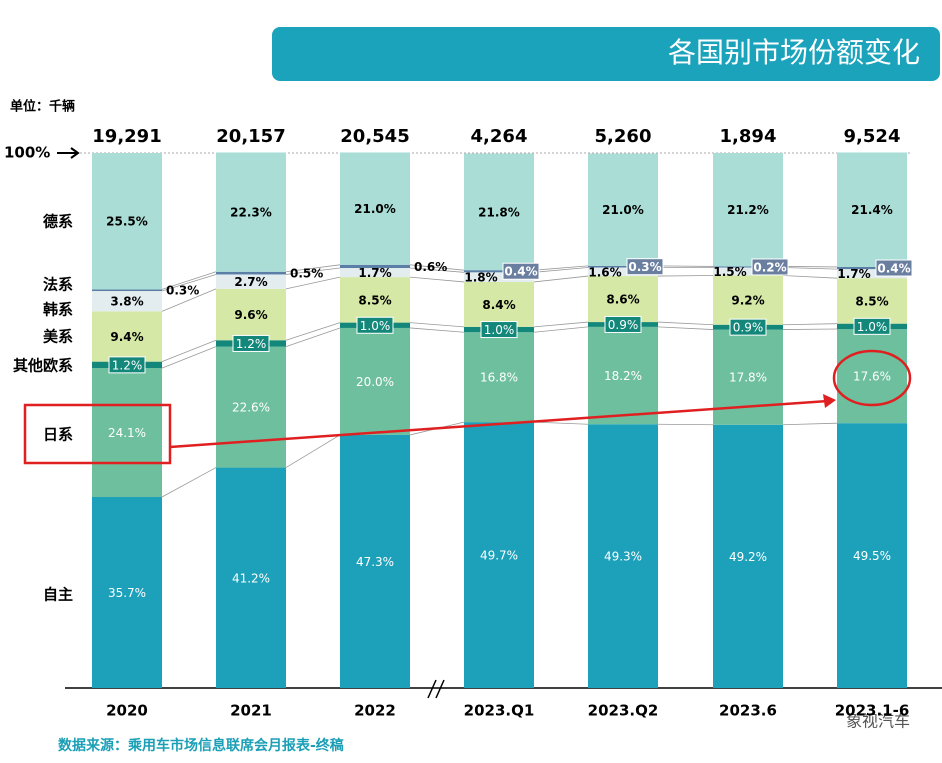 The width and height of the screenshot is (942, 763). What do you see at coordinates (748, 210) in the screenshot?
I see `data-label: 21.2%` at bounding box center [748, 210].